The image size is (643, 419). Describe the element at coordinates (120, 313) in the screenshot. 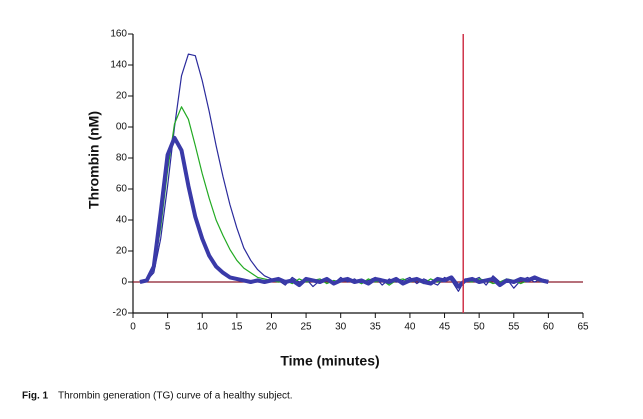

I see `y-tick-label: -20` at that location.